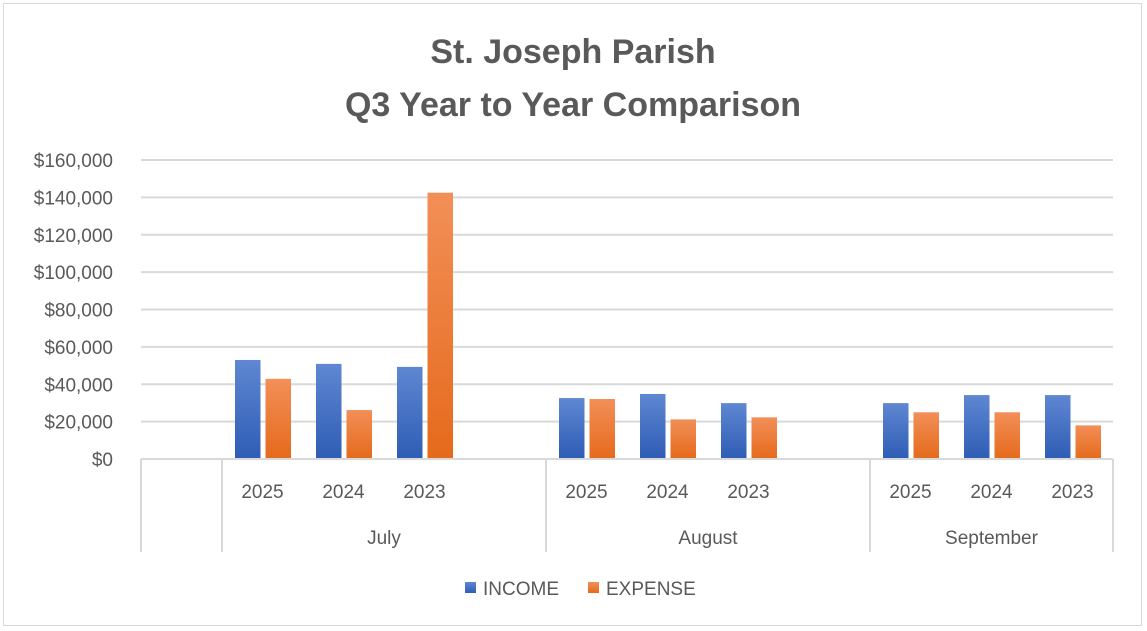 The image size is (1147, 631). I want to click on expense-bar-august-2023, so click(764, 438).